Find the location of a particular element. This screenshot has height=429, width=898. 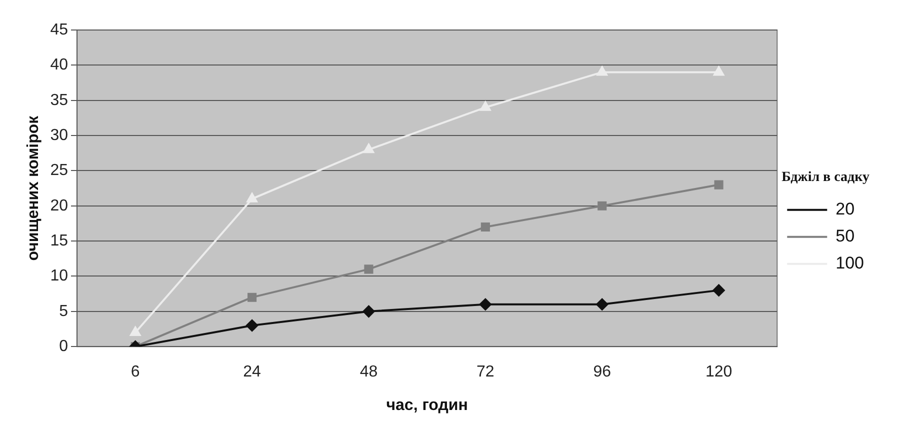

legend-label: 50 is located at coordinates (845, 236).